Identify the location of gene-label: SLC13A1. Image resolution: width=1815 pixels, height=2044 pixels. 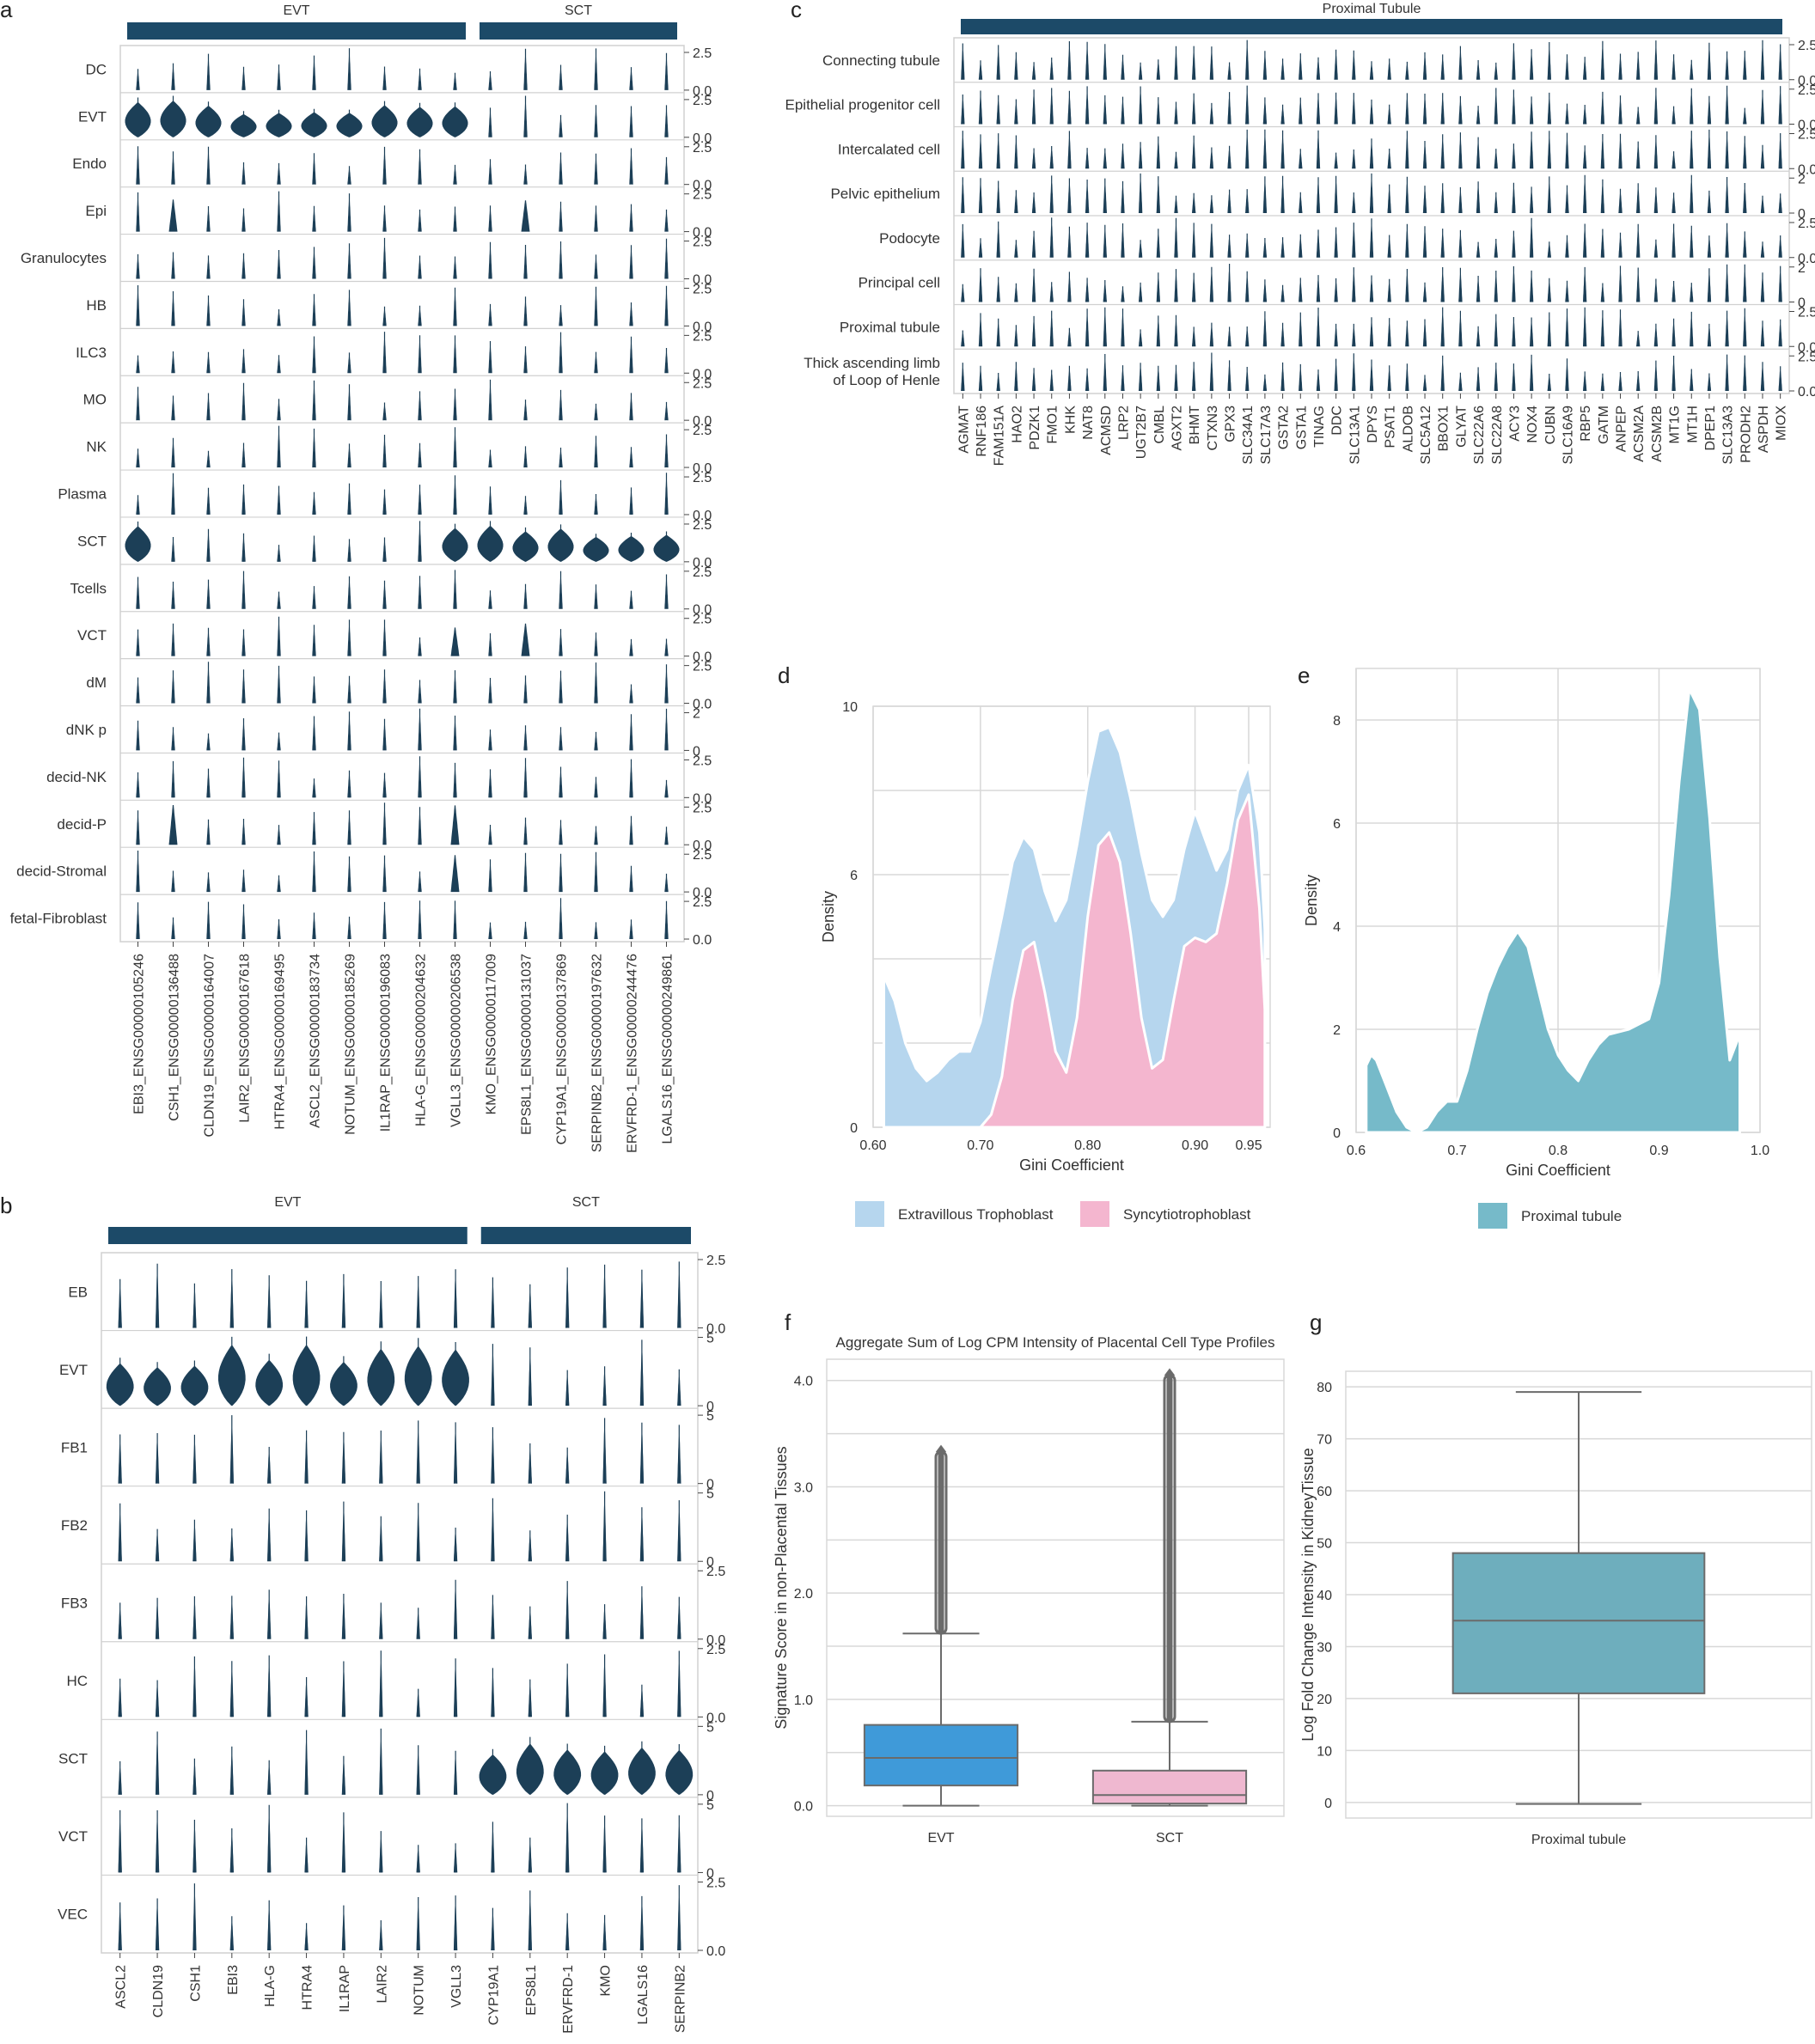
(1355, 435).